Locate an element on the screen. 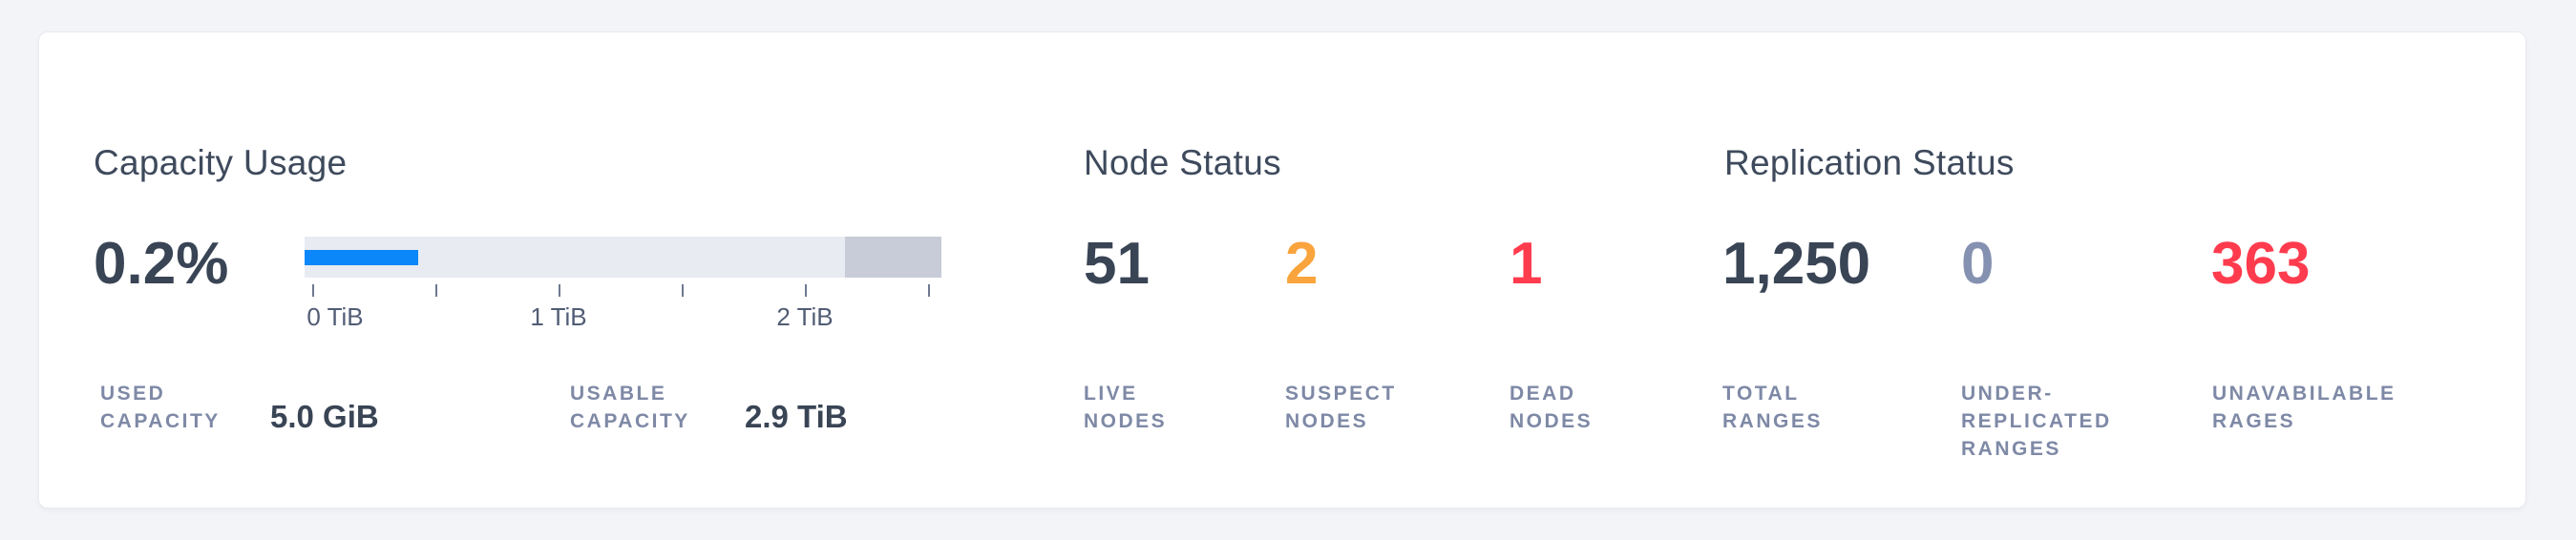 The height and width of the screenshot is (540, 2576). live-nodes-count: 51 is located at coordinates (1117, 264).